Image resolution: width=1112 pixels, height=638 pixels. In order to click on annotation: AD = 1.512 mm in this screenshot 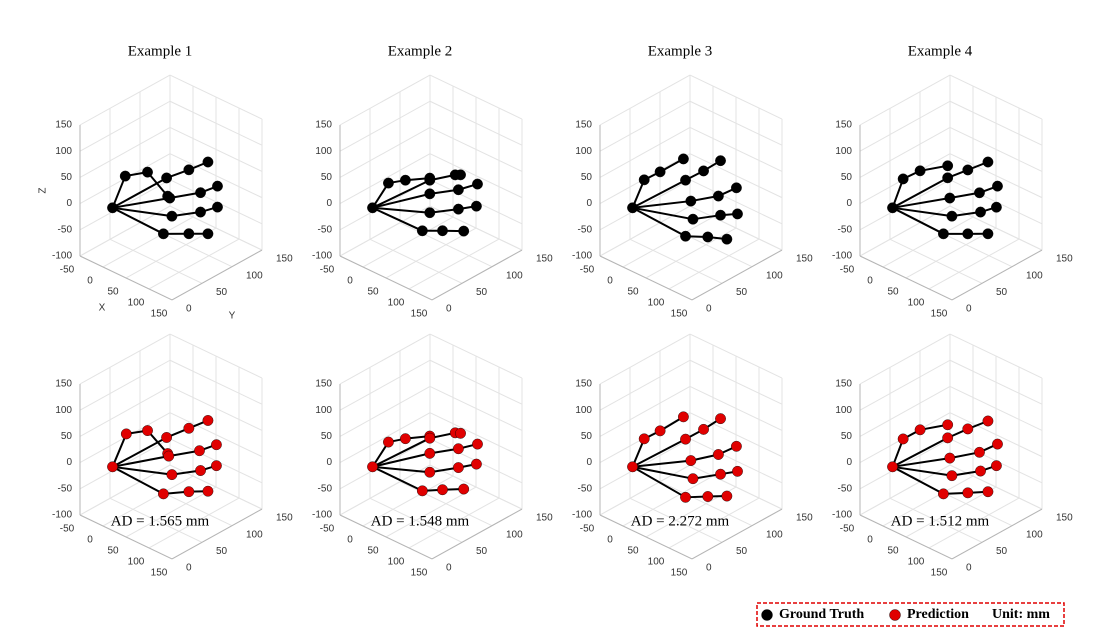, I will do `click(940, 521)`.